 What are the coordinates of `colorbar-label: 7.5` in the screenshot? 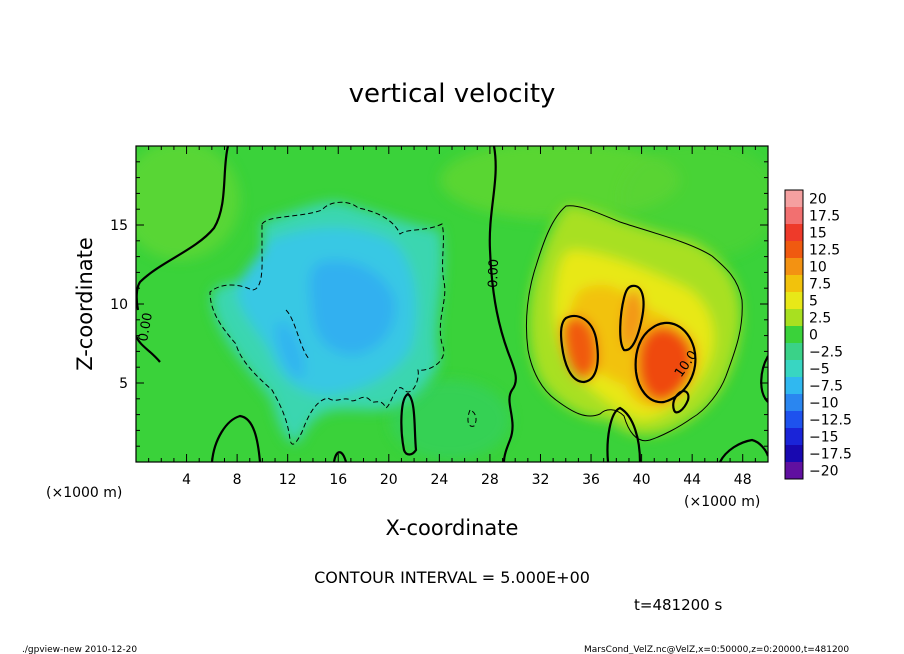 It's located at (820, 285).